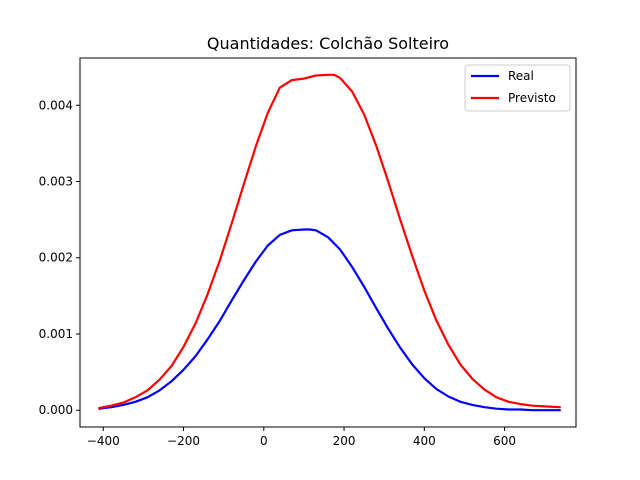 This screenshot has width=640, height=480. What do you see at coordinates (301, 437) in the screenshot?
I see `x-axis: −400 −200 0 200 400 600` at bounding box center [301, 437].